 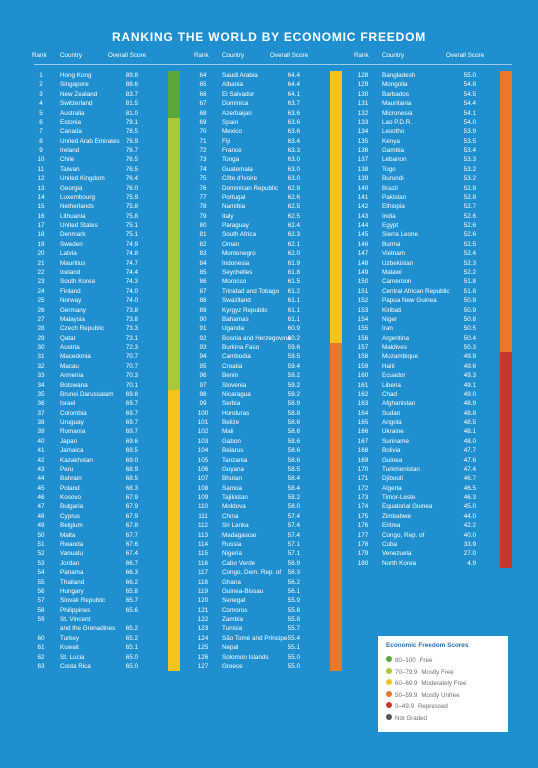 I want to click on score-cell: 62.4, so click(x=293, y=226).